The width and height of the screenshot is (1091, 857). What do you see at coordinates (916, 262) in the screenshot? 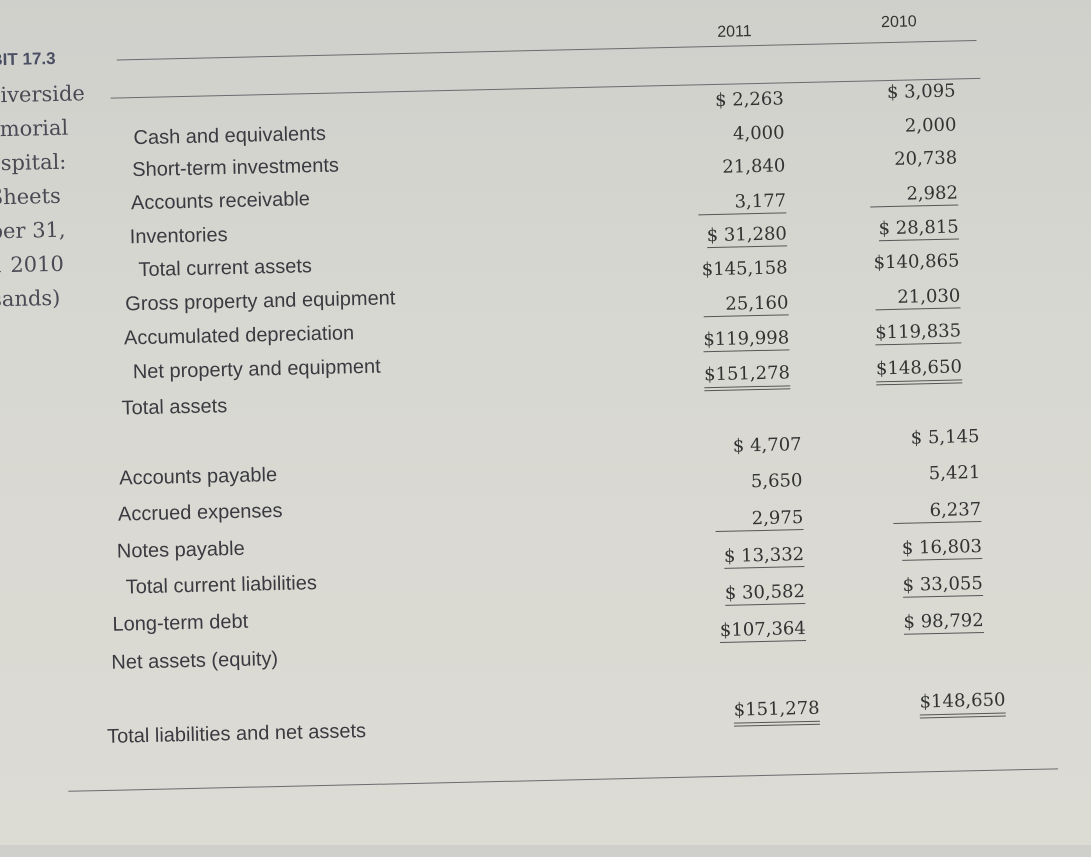
I see `value-2010: $140,865` at bounding box center [916, 262].